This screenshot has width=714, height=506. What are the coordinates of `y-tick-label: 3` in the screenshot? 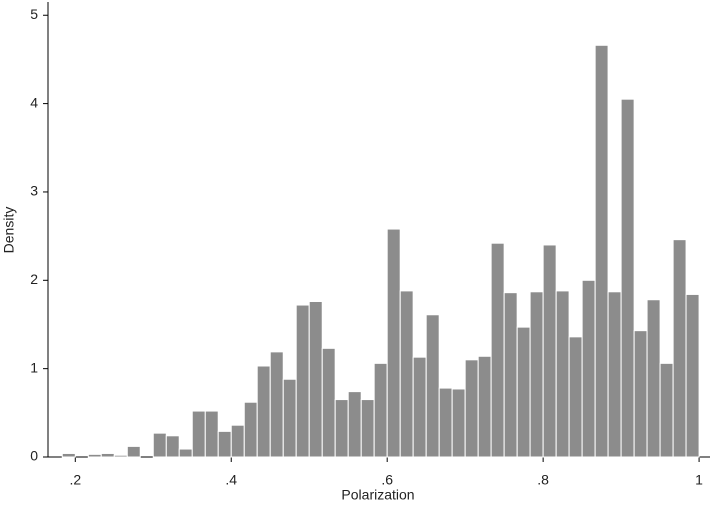 It's located at (34, 191).